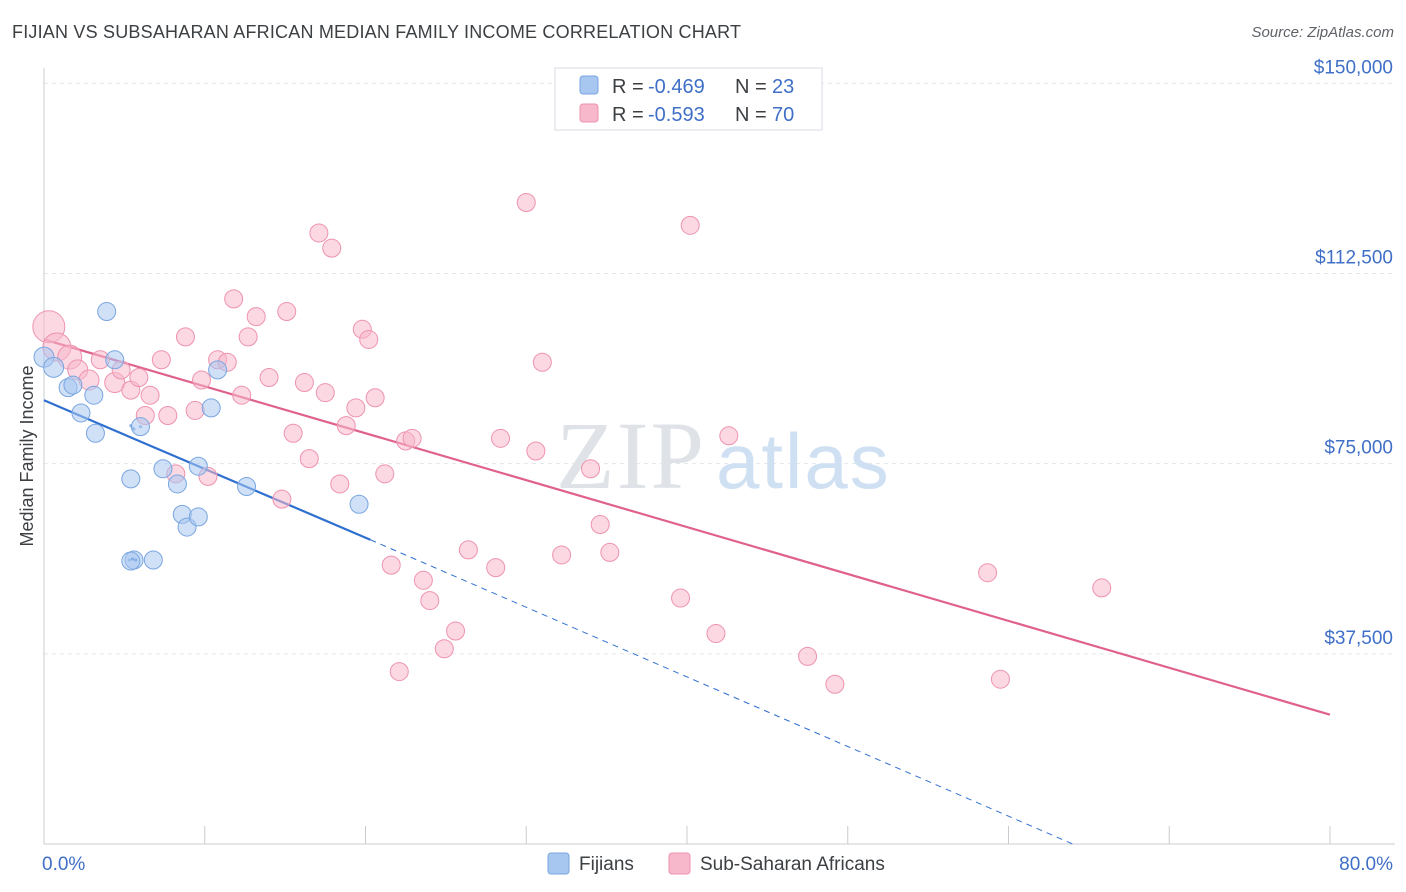 The height and width of the screenshot is (892, 1406). Describe the element at coordinates (1354, 258) in the screenshot. I see `y-tick-label-2: $112,500` at that location.